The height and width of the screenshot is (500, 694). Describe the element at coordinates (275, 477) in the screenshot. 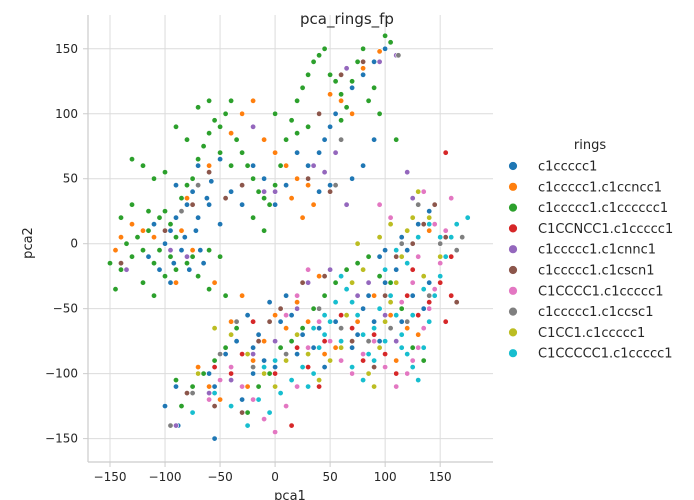

I see `x-tick-label: 0` at that location.